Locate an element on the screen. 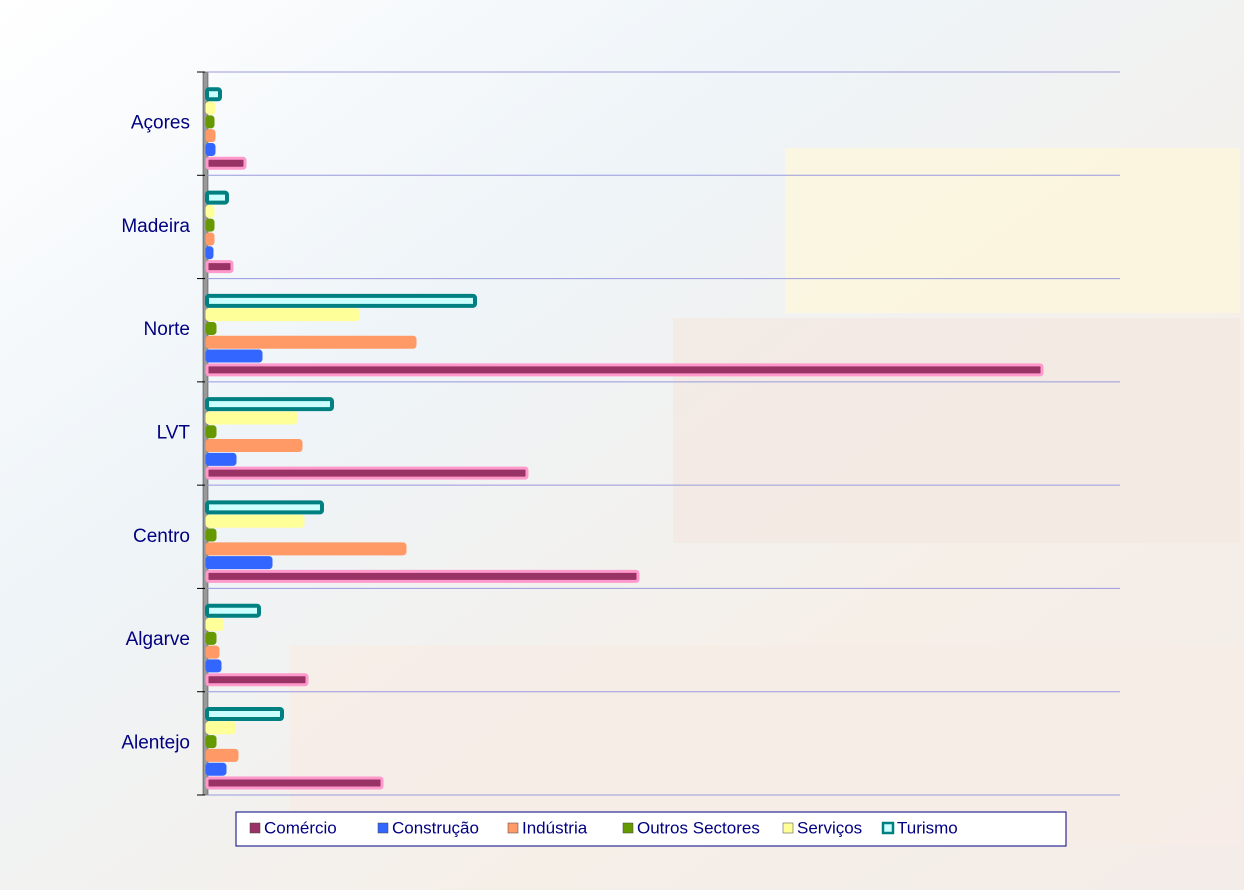  y-tick-label: Norte is located at coordinates (167, 329).